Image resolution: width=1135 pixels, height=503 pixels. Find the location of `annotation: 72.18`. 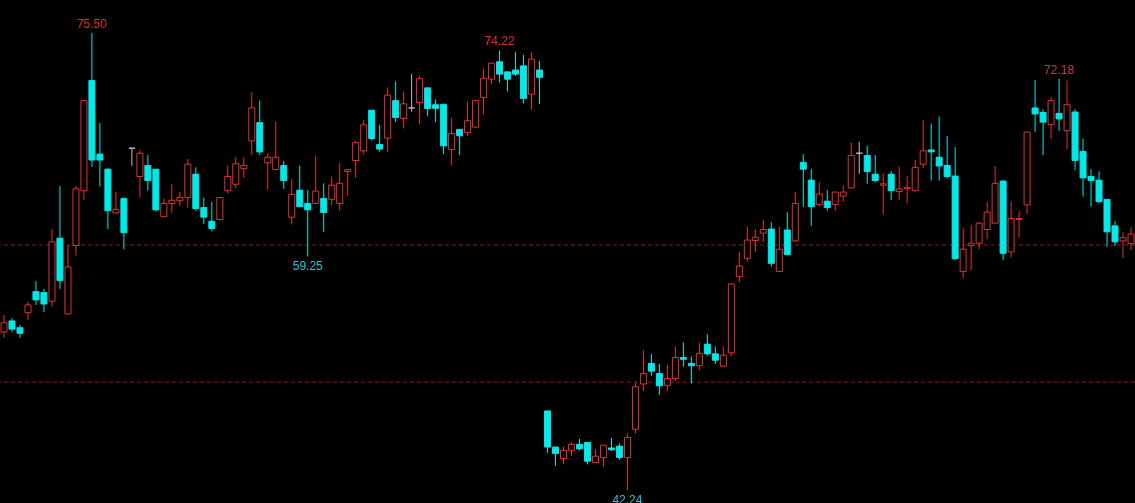

annotation: 72.18 is located at coordinates (1059, 69).